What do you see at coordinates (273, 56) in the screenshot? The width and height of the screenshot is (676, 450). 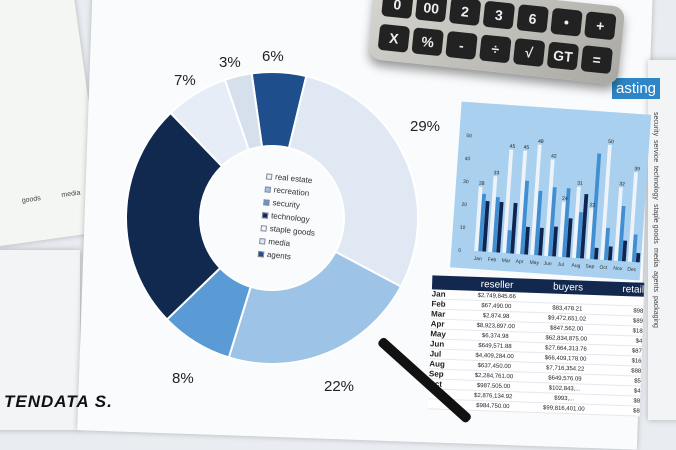 I see `pct-label-agents: 6%` at bounding box center [273, 56].